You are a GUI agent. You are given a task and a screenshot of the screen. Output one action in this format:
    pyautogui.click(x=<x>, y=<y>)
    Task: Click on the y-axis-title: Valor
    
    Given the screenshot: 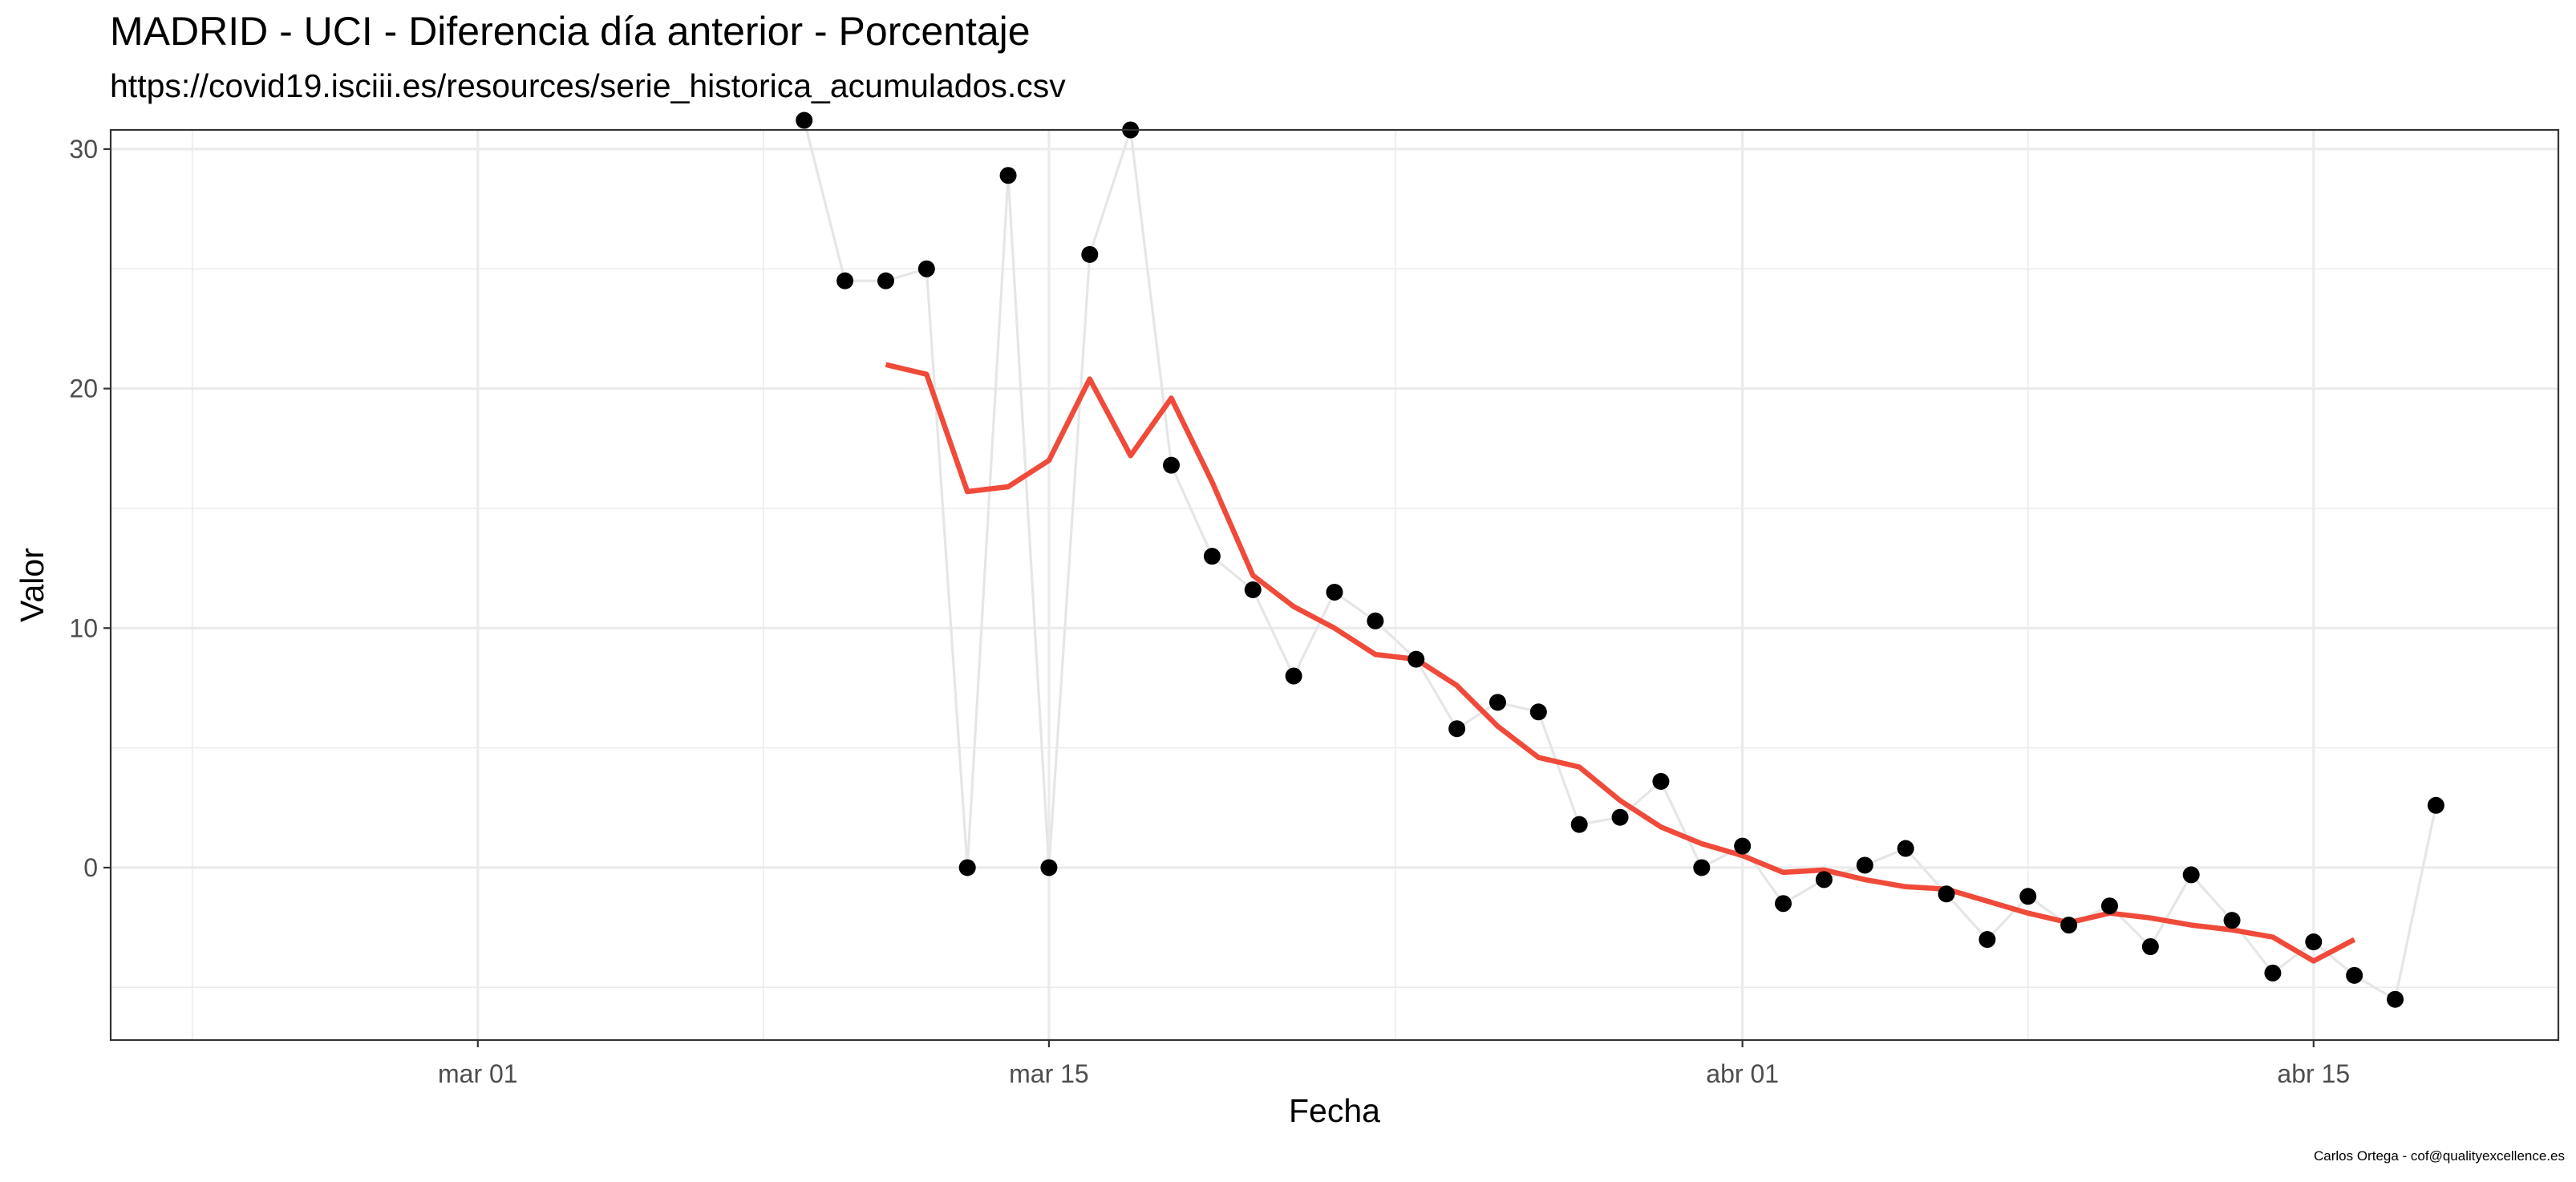 What is the action you would take?
    pyautogui.click(x=32, y=585)
    